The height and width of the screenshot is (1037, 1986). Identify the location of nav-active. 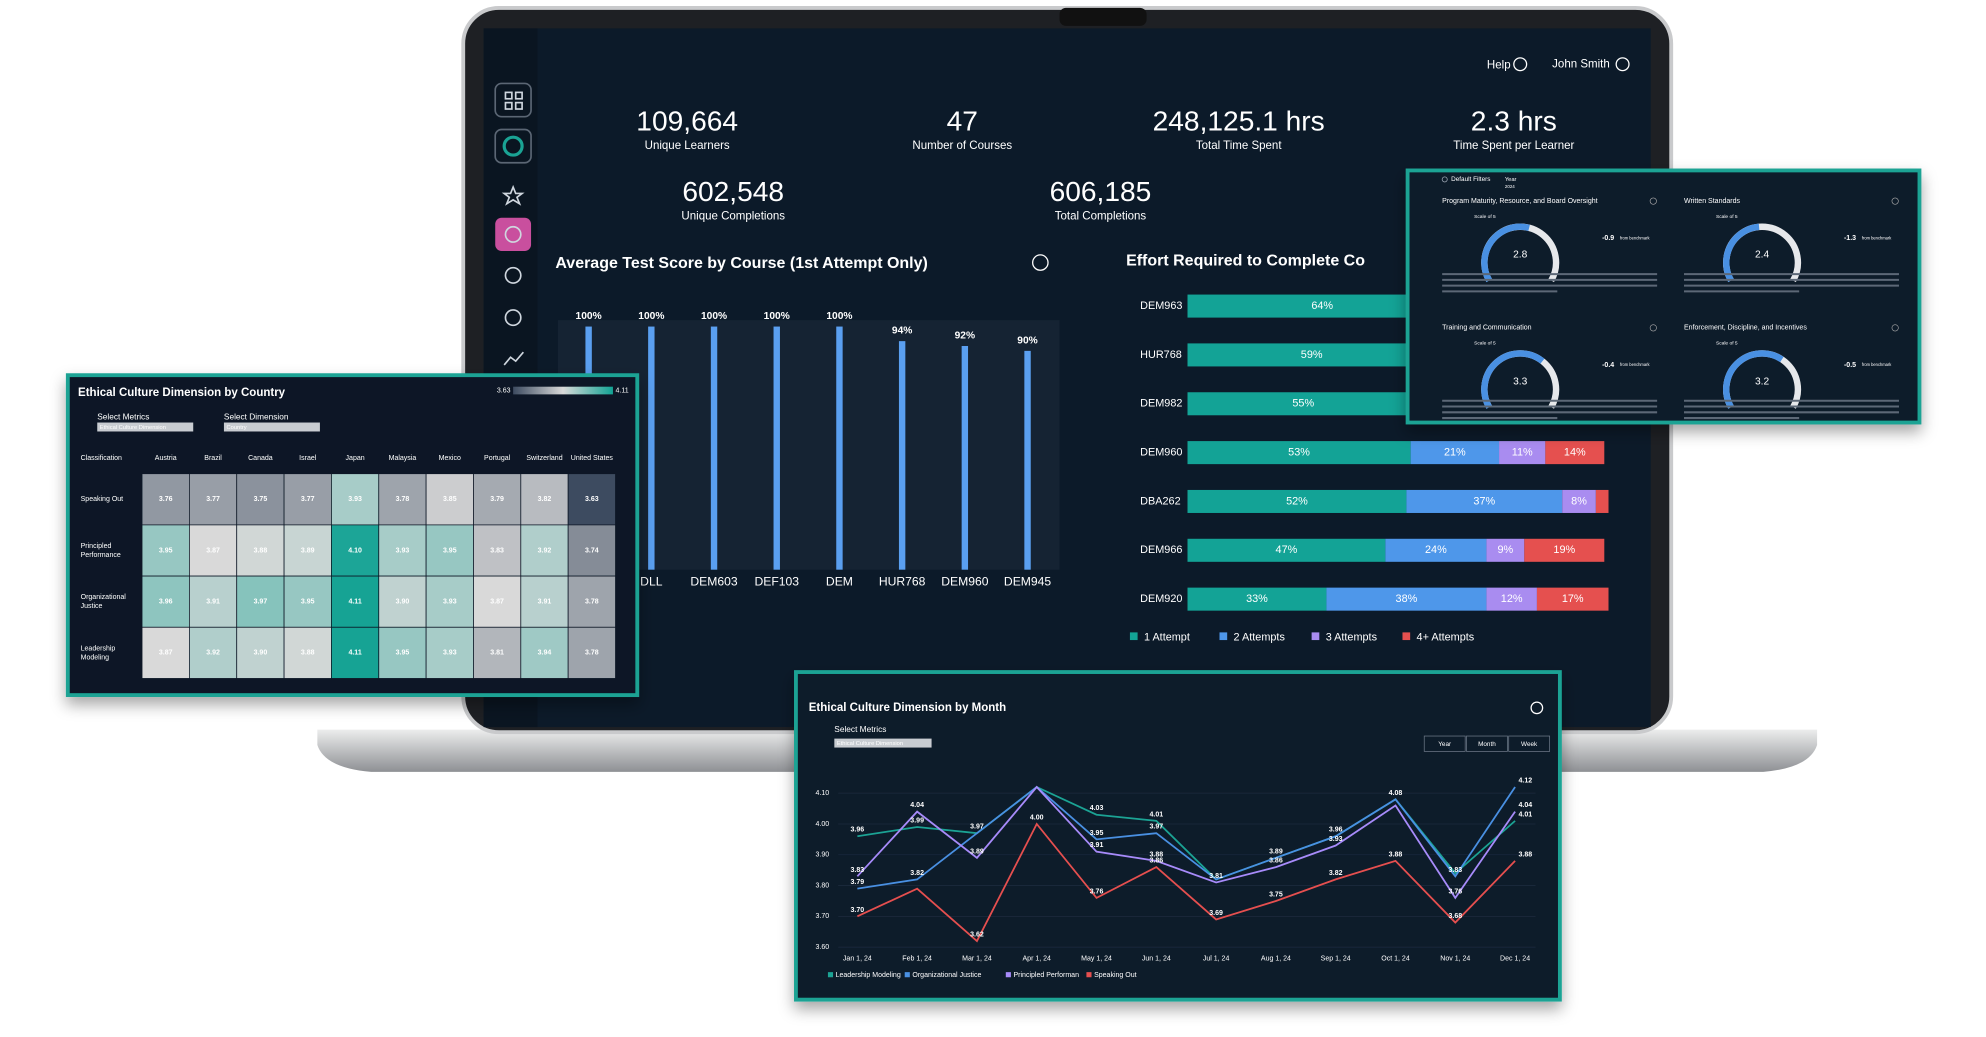
(513, 234).